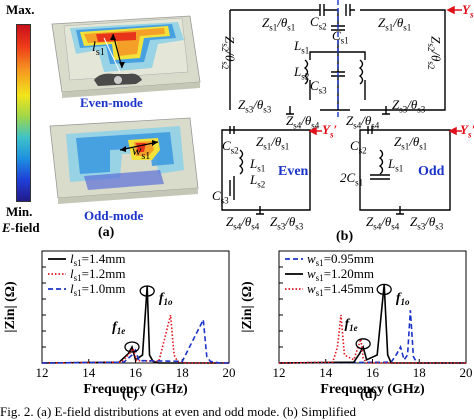 This screenshot has height=420, width=474. Describe the element at coordinates (279, 24) in the screenshot. I see `zs1-top-left: Zs1/θs1` at that location.